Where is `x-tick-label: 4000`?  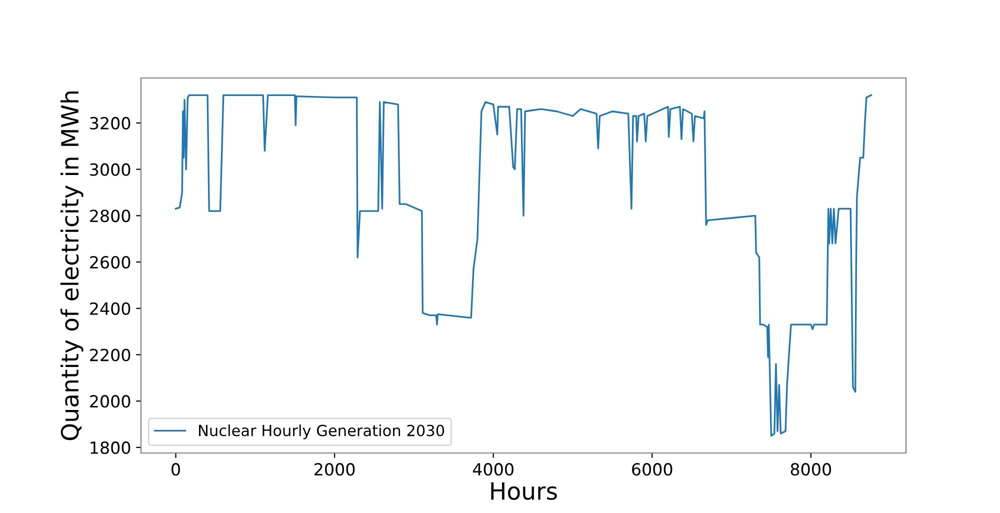
x-tick-label: 4000 is located at coordinates (493, 469).